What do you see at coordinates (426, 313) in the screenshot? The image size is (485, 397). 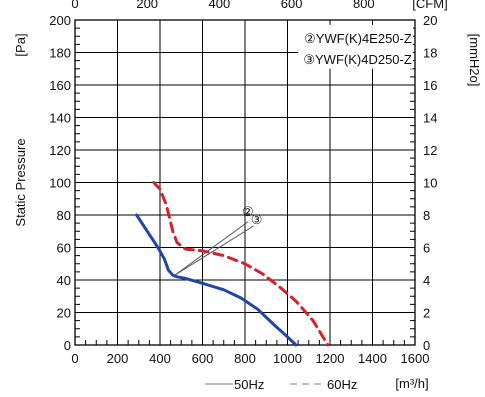 I see `right-tick-label-2: 2` at bounding box center [426, 313].